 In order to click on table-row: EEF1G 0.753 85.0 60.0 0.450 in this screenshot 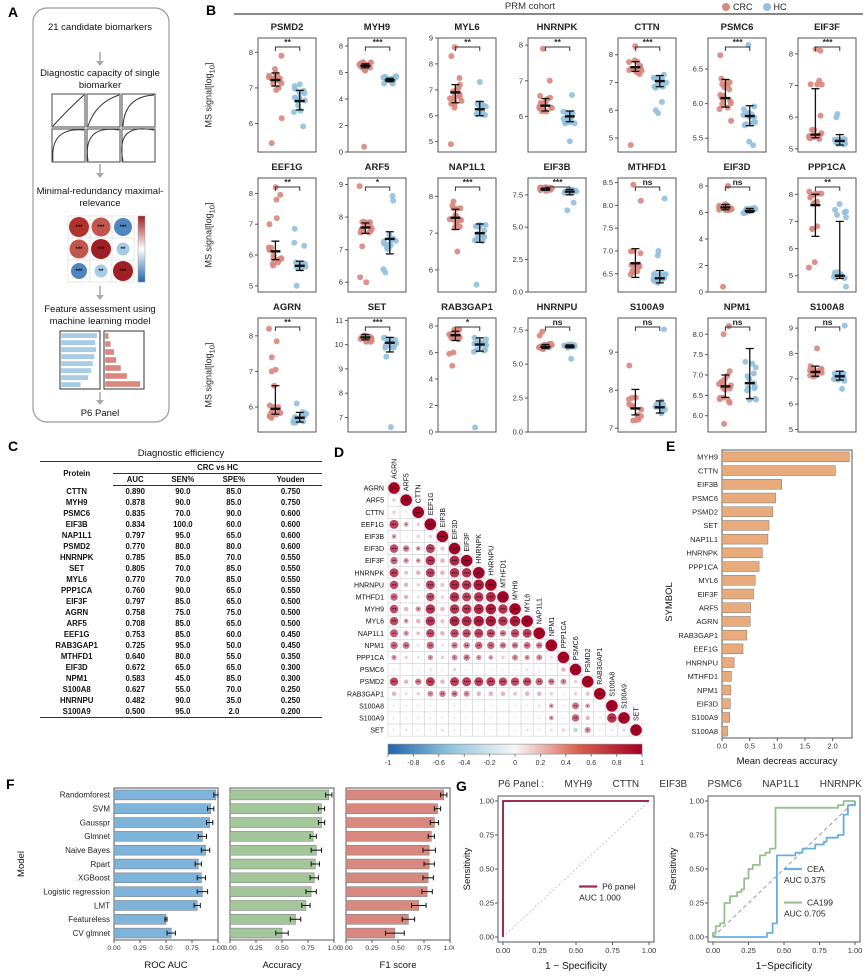, I will do `click(182, 634)`.